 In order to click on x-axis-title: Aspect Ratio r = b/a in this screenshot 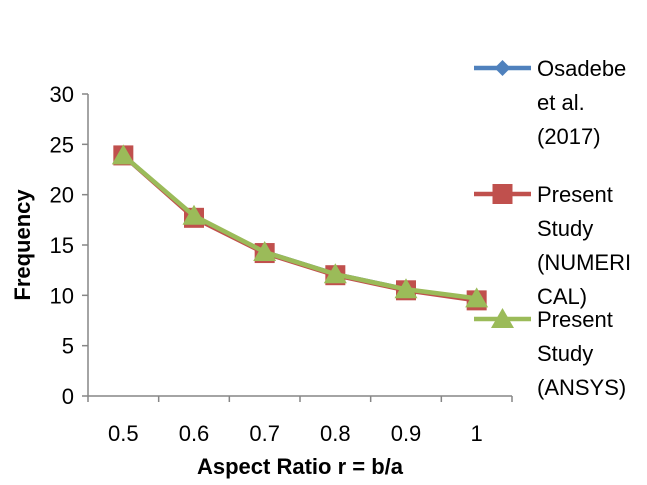, I will do `click(300, 466)`.